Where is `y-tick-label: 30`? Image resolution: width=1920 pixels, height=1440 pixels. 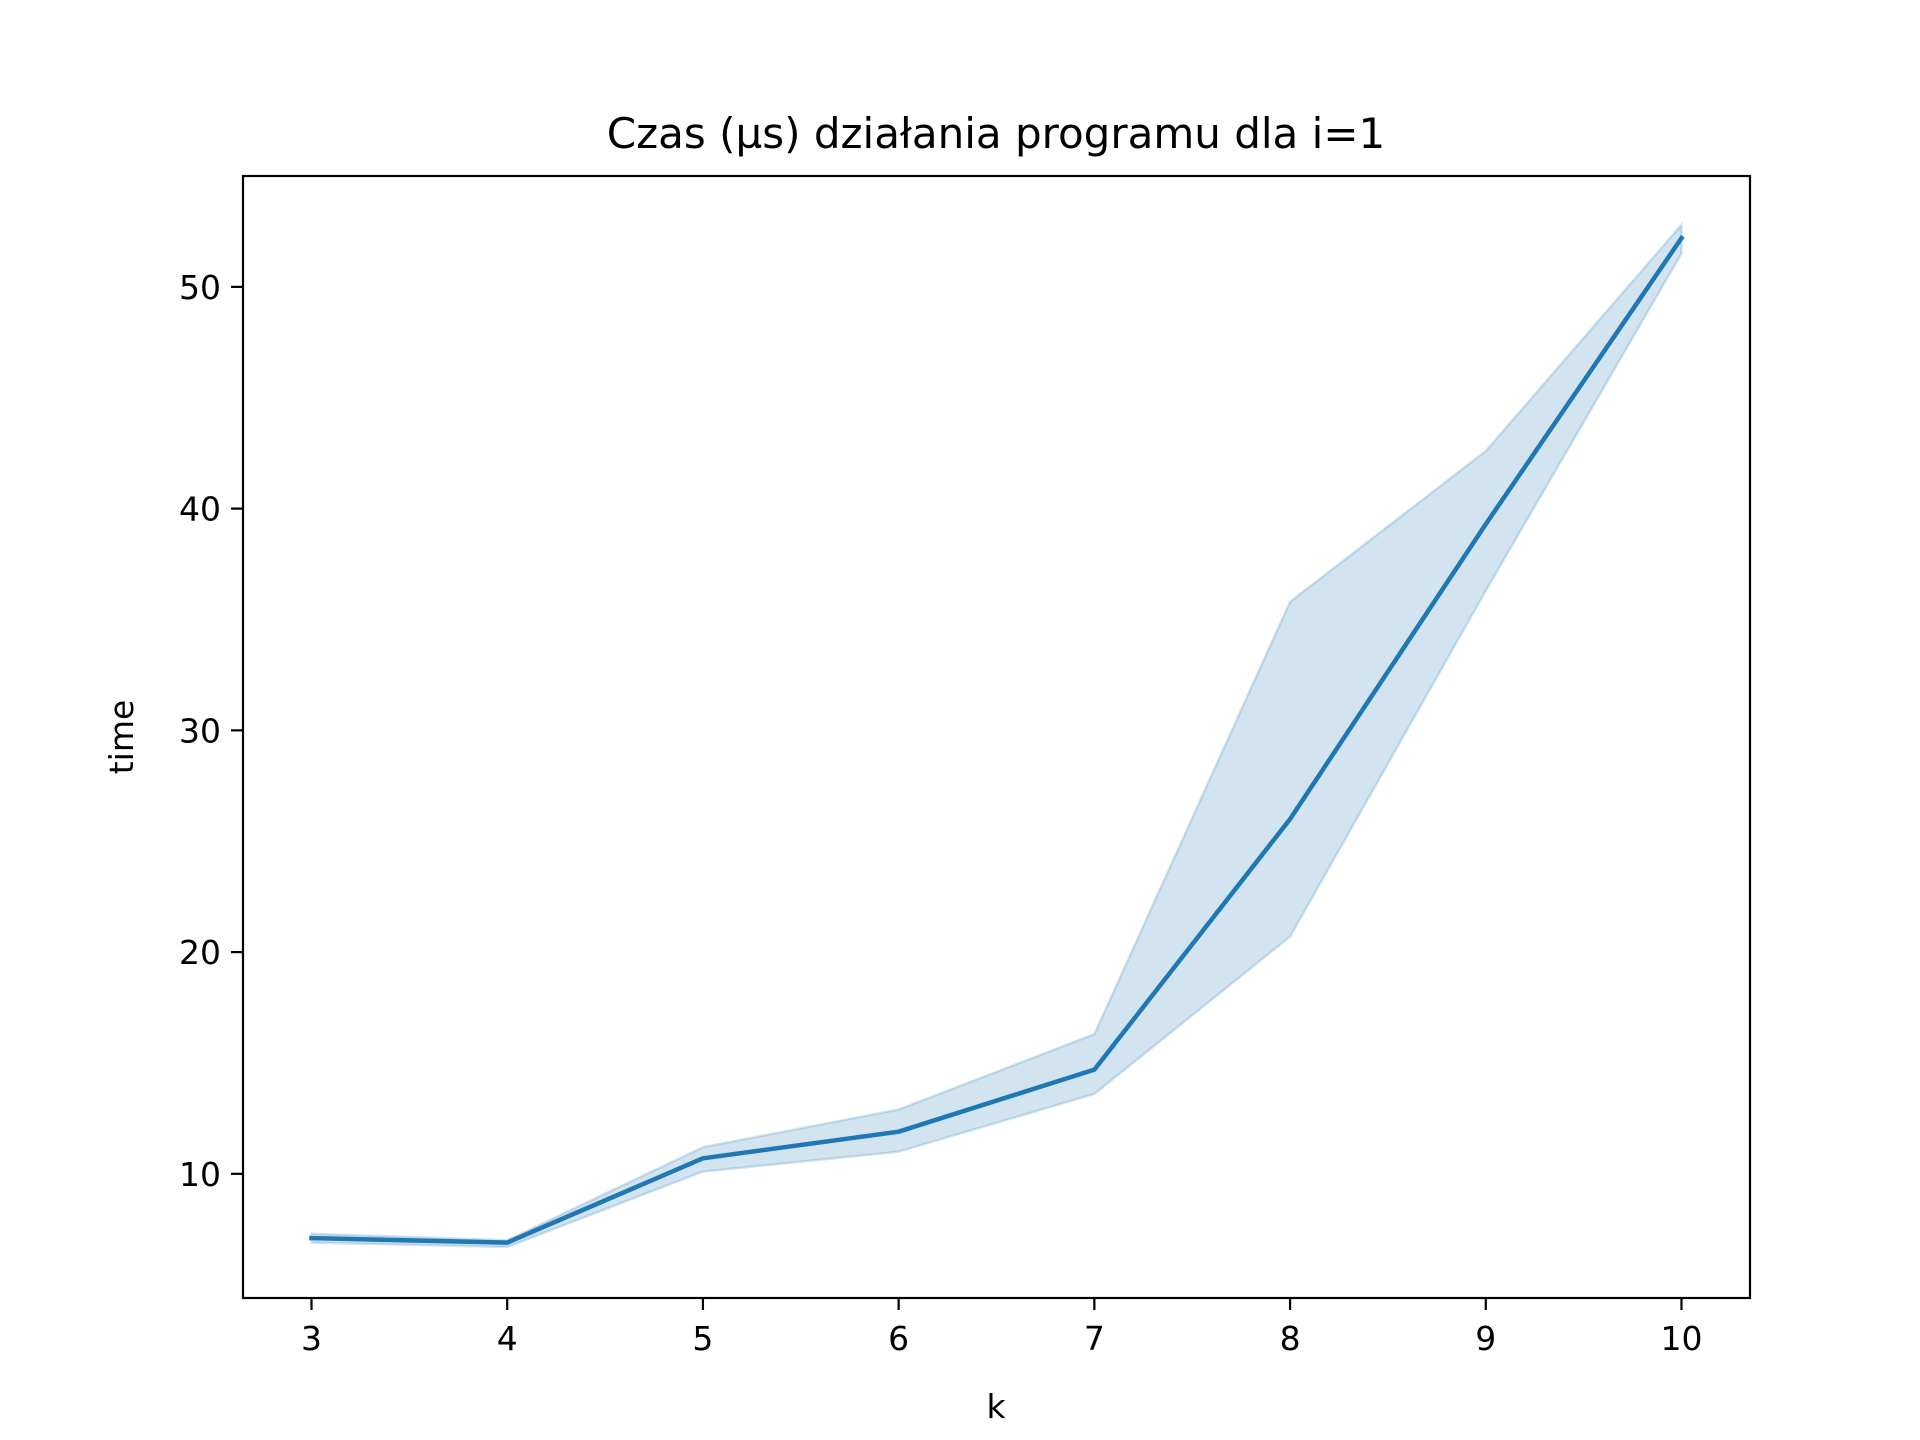
y-tick-label: 30 is located at coordinates (200, 730).